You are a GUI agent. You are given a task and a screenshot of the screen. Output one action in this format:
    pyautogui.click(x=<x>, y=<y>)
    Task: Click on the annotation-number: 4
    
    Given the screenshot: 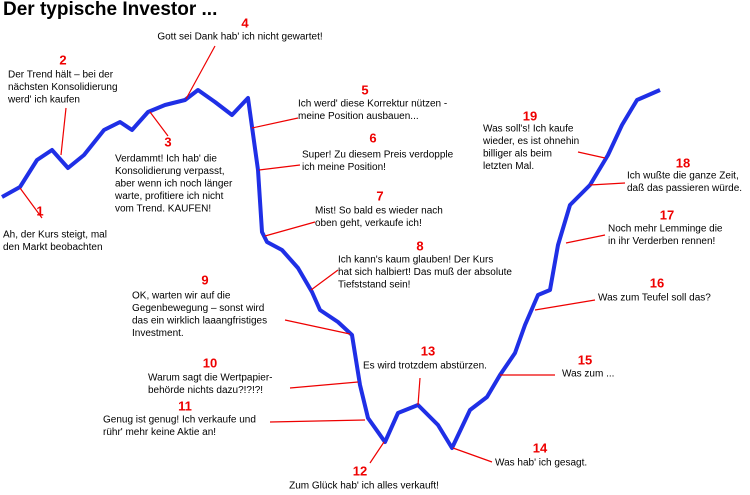 What is the action you would take?
    pyautogui.click(x=245, y=23)
    